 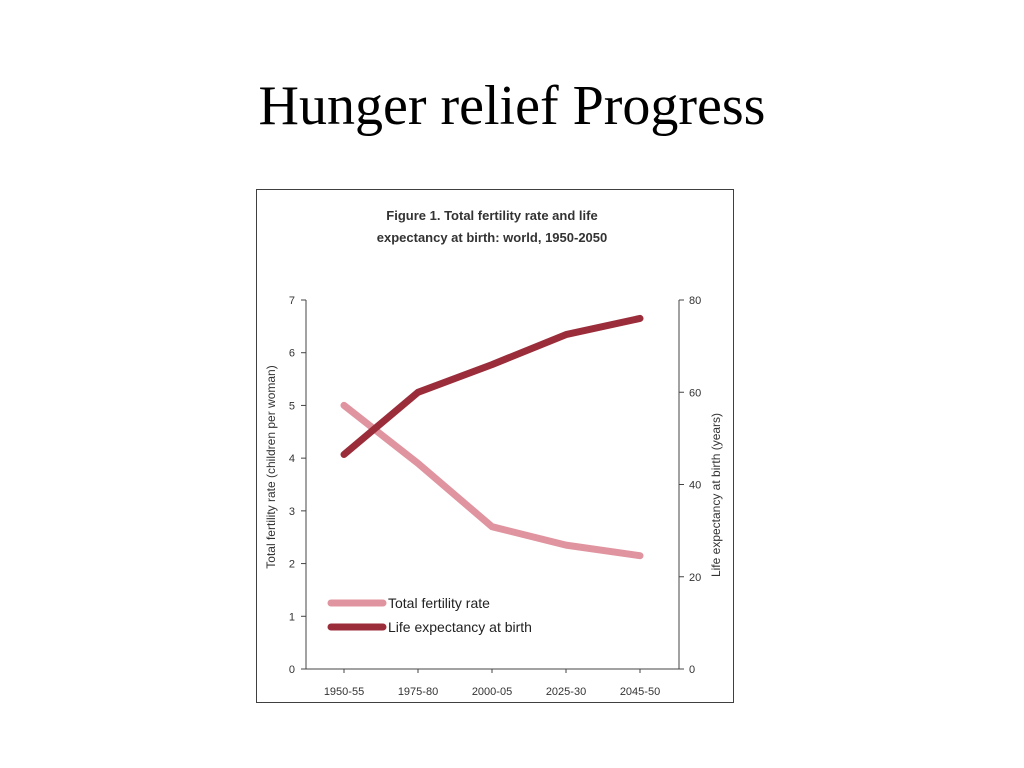 I want to click on chart-title-line-1: Figure 1. Total fertility rate and life, so click(x=491, y=215).